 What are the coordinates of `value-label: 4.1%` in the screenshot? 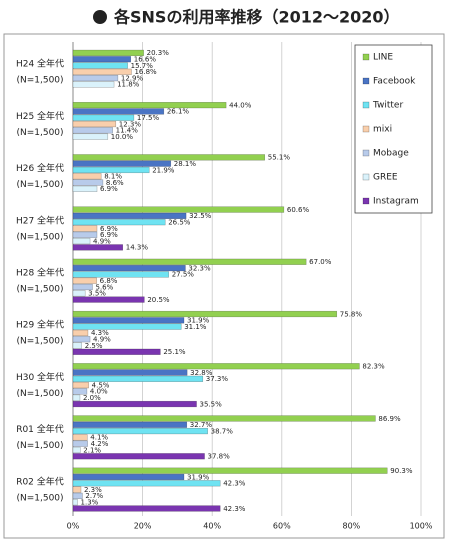 It's located at (99, 438).